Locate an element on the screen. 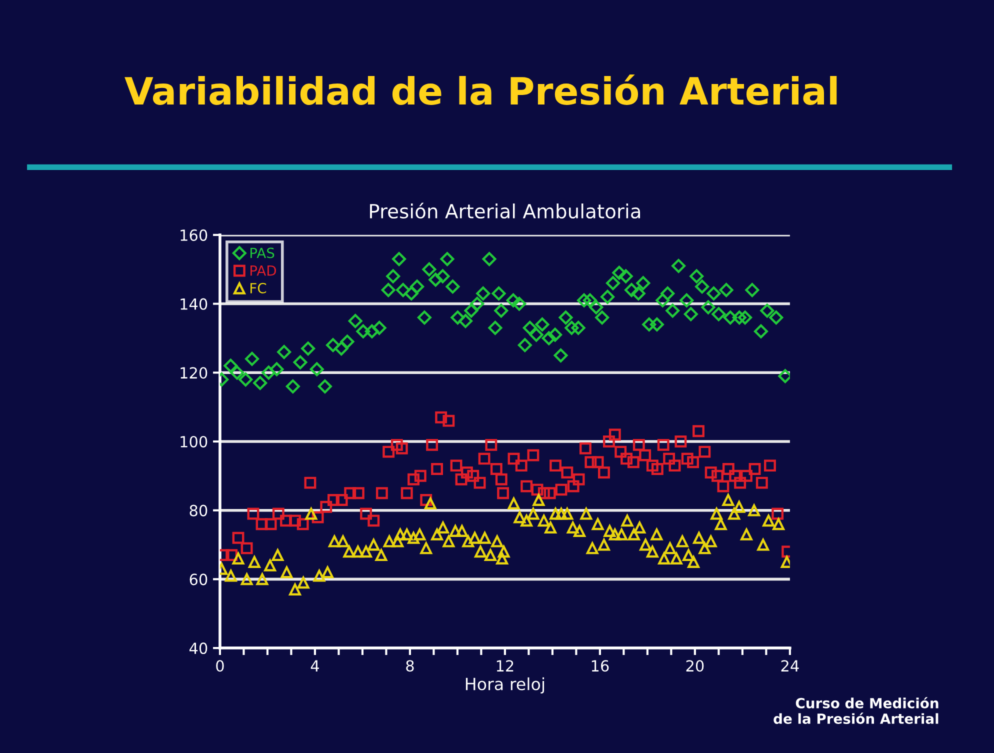 This screenshot has width=994, height=753. y-tick-label: 140 is located at coordinates (194, 304).